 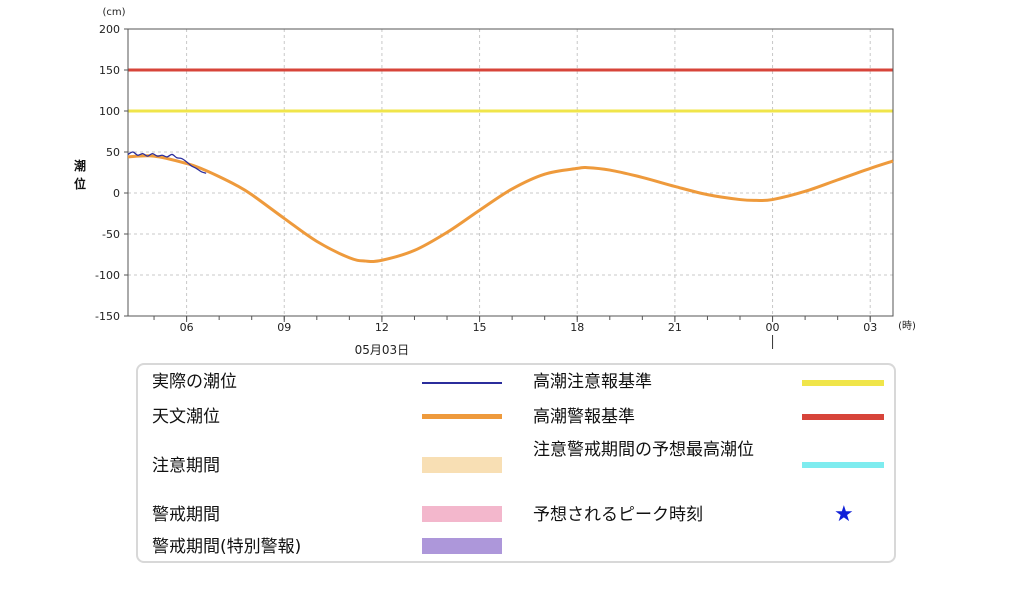 What do you see at coordinates (618, 515) in the screenshot?
I see `legend-label-peak-time: 予想されるピーク時刻` at bounding box center [618, 515].